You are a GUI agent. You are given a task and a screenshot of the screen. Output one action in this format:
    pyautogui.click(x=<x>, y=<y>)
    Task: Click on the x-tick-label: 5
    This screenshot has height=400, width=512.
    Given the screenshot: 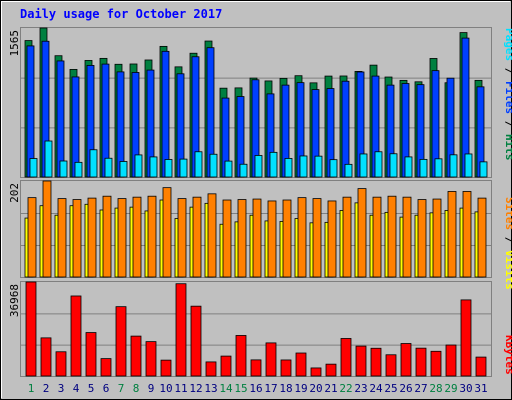 What is the action you would take?
    pyautogui.click(x=91, y=388)
    